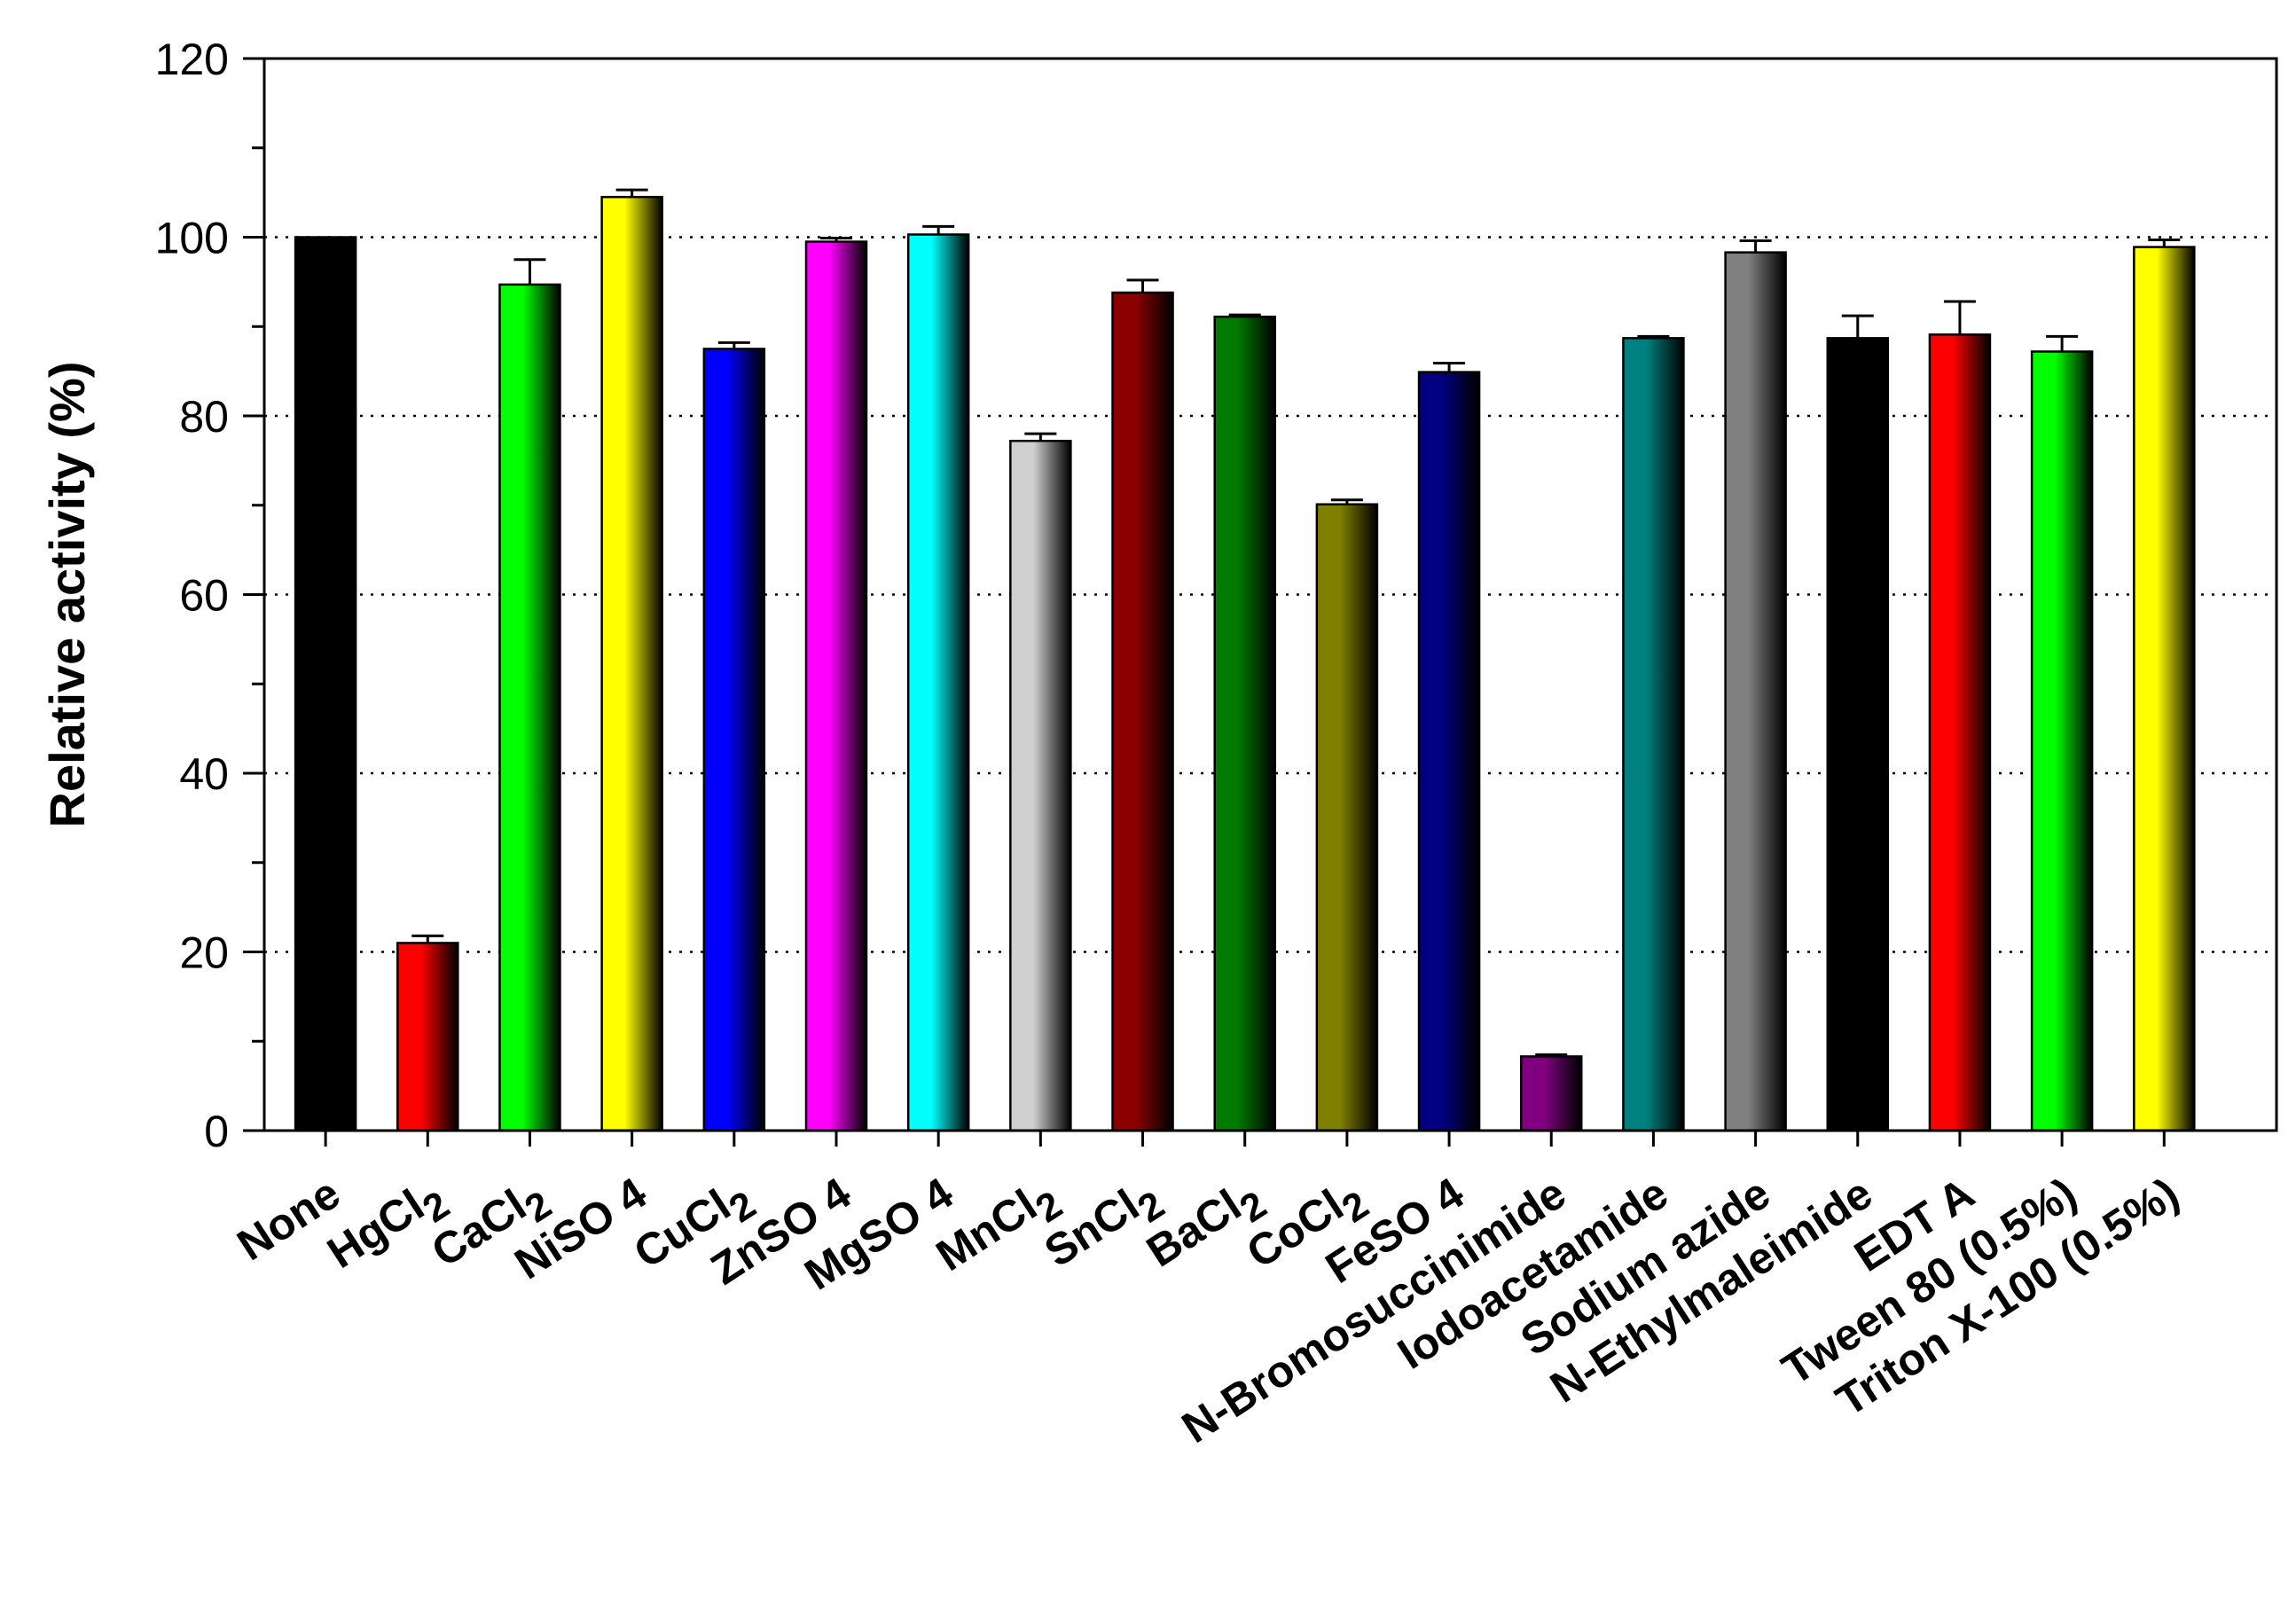 The image size is (2296, 1605). Describe the element at coordinates (192, 59) in the screenshot. I see `y-tick-label: 120` at that location.